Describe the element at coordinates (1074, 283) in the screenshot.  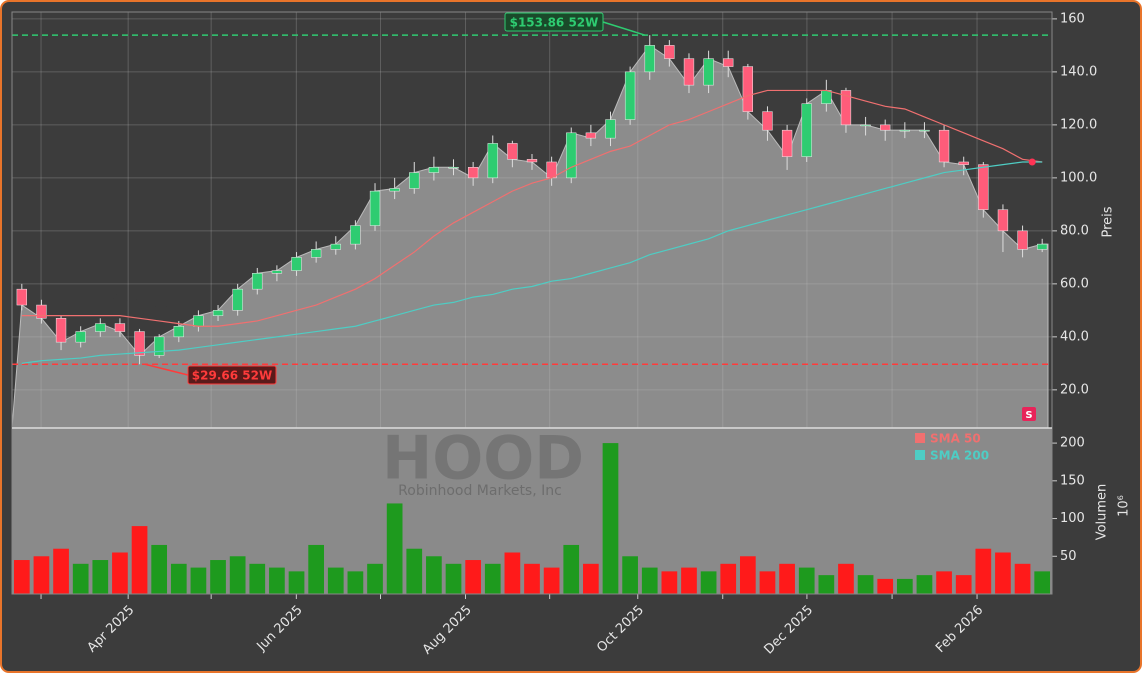
I see `y-tick-label: 60.0` at that location.